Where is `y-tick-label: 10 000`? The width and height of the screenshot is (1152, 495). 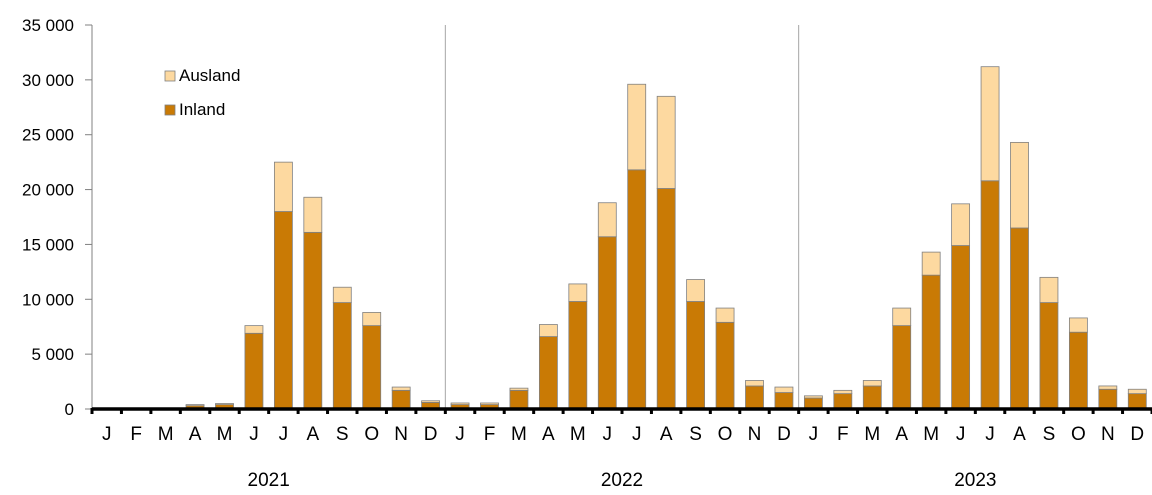 y-tick-label: 10 000 is located at coordinates (48, 299).